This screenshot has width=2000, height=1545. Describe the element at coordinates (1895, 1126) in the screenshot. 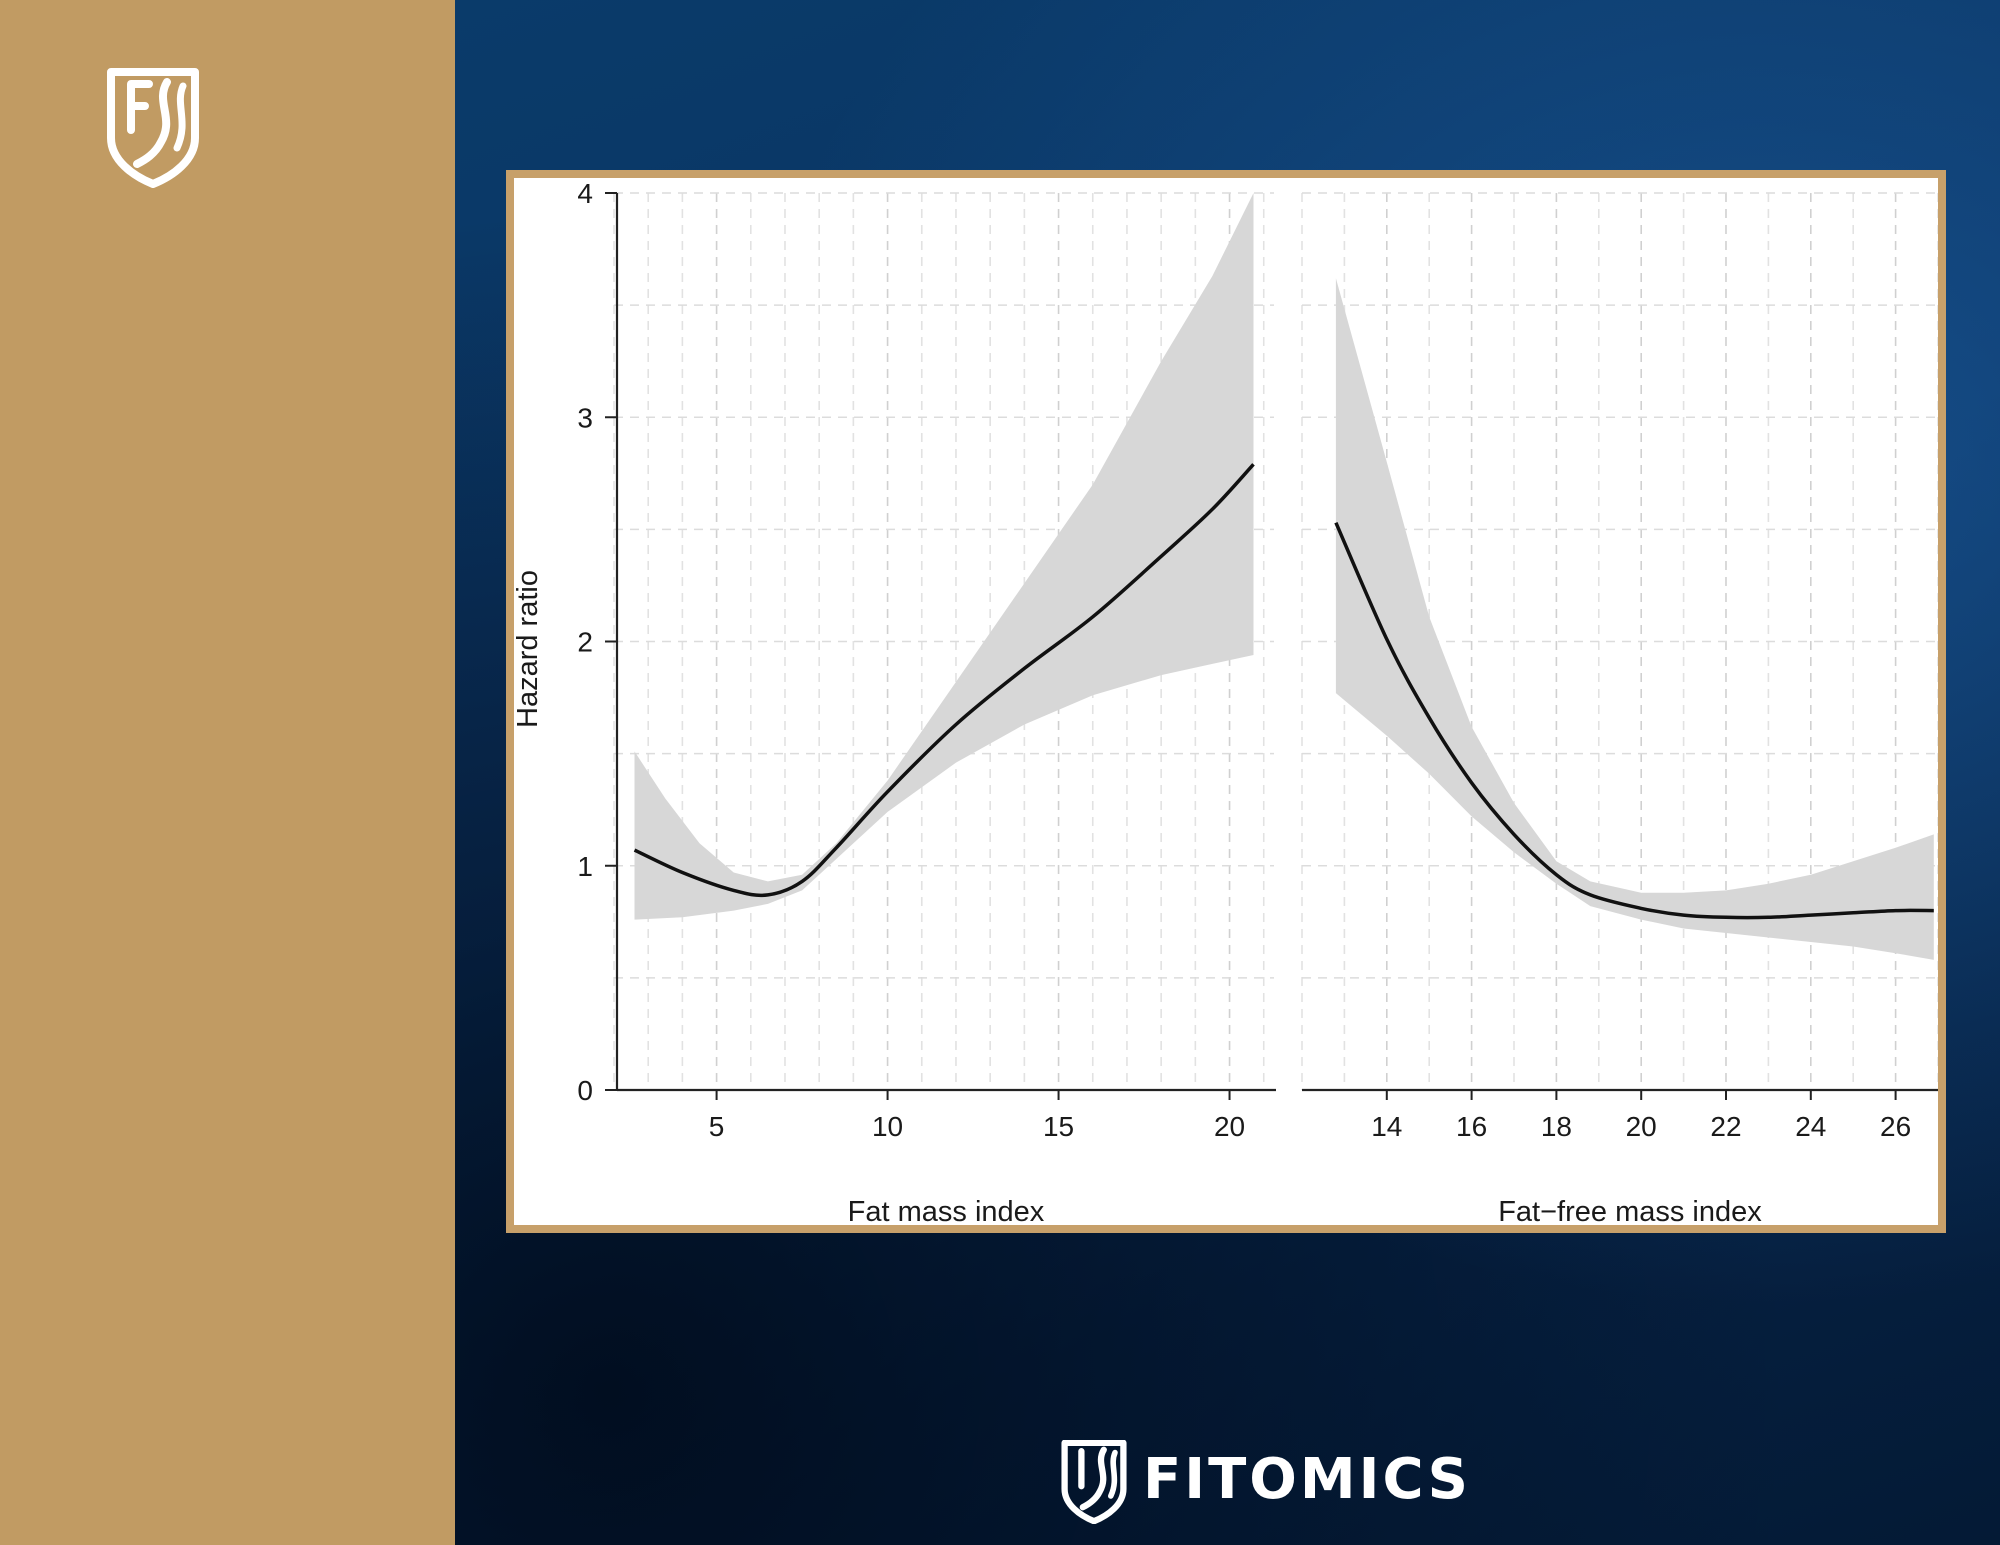

I see `x-tick-label: 26` at that location.